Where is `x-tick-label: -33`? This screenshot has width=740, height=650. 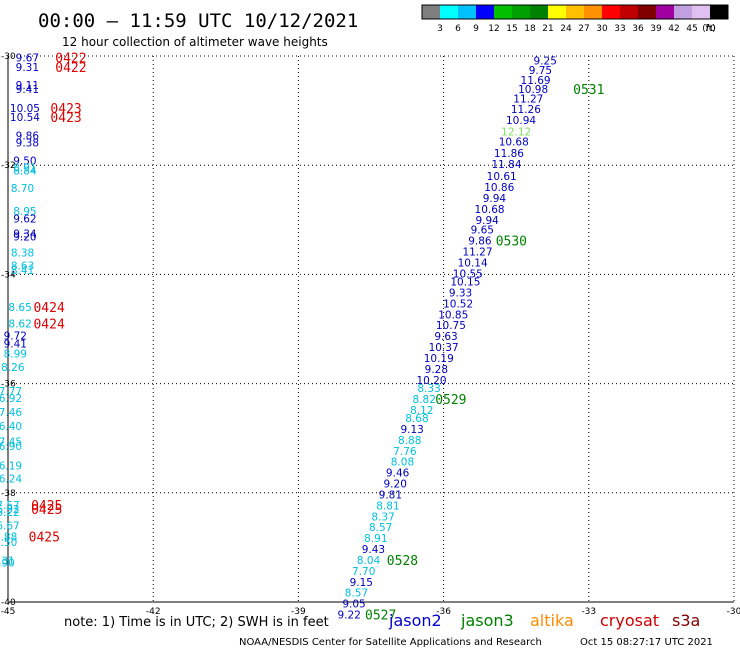
x-tick-label: -33 is located at coordinates (588, 612).